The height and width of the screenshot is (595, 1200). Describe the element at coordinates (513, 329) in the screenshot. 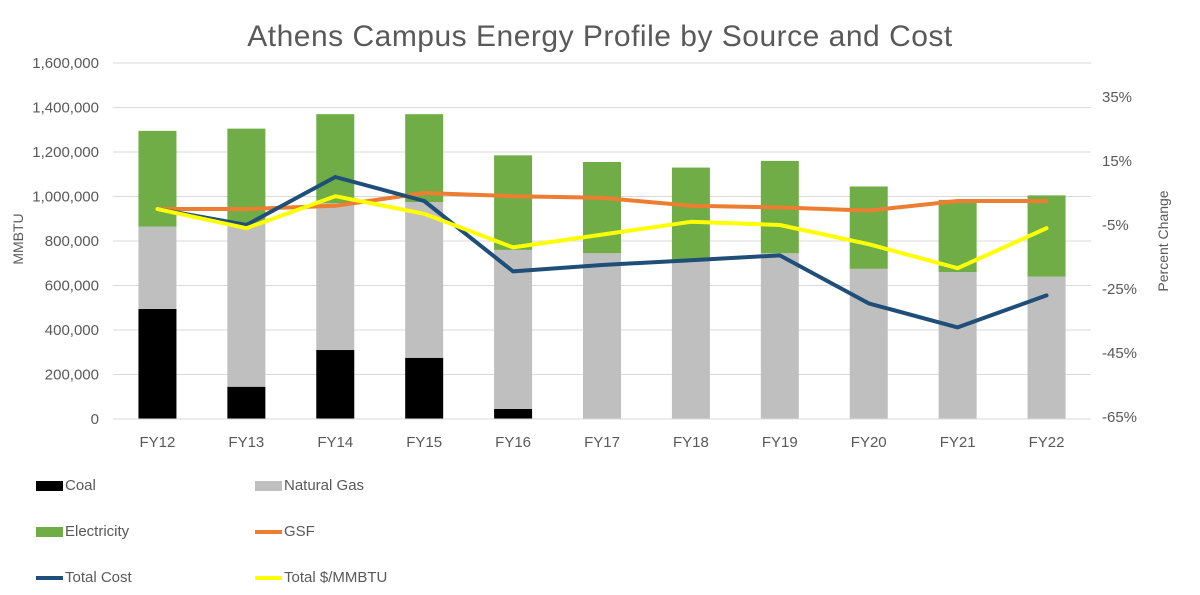

I see `bar-segment-natural-gas-fy16` at that location.